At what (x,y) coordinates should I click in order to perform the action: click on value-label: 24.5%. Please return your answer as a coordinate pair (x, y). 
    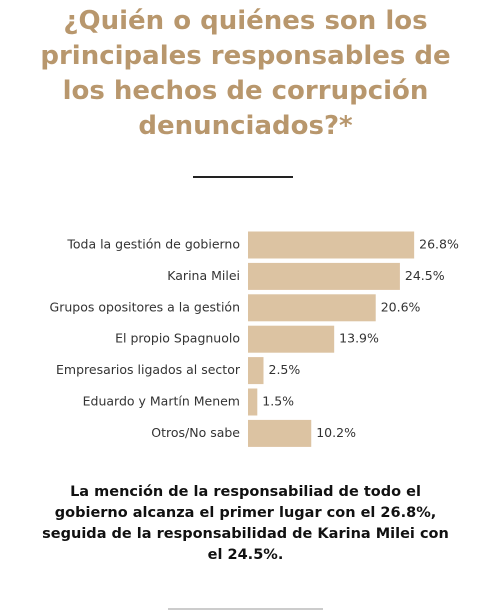
    Looking at the image, I should click on (425, 275).